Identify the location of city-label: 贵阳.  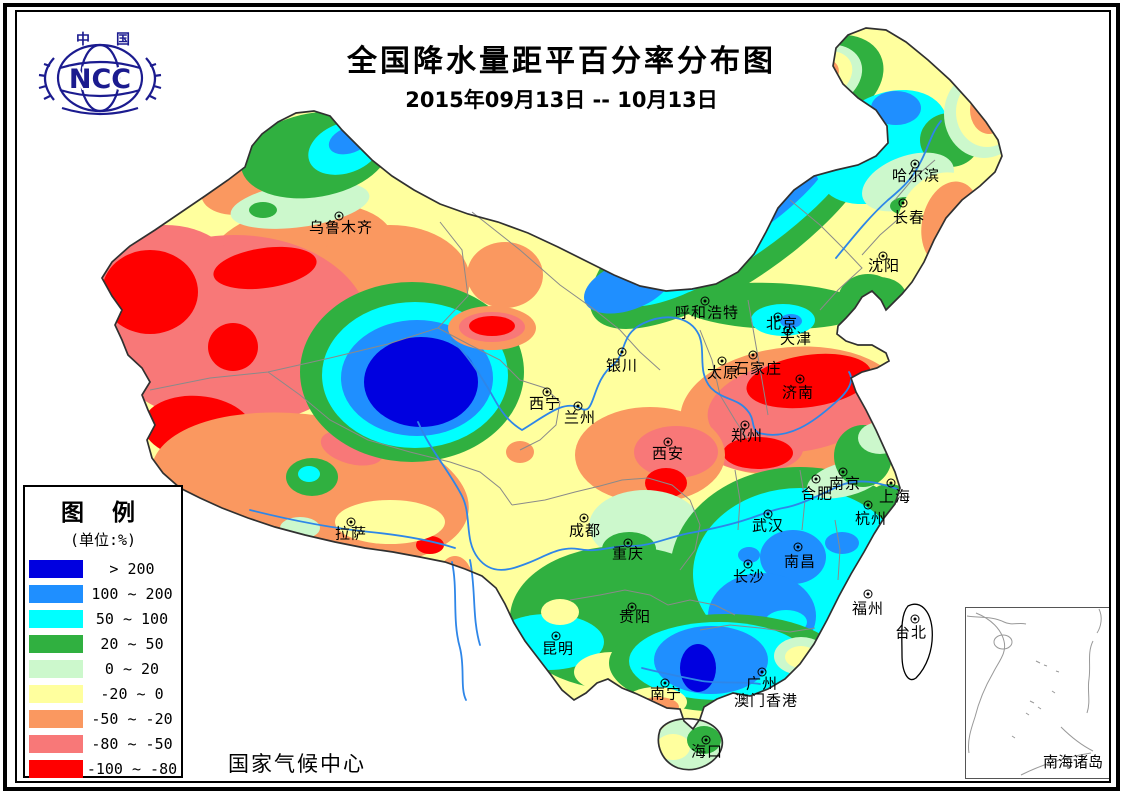
(635, 616).